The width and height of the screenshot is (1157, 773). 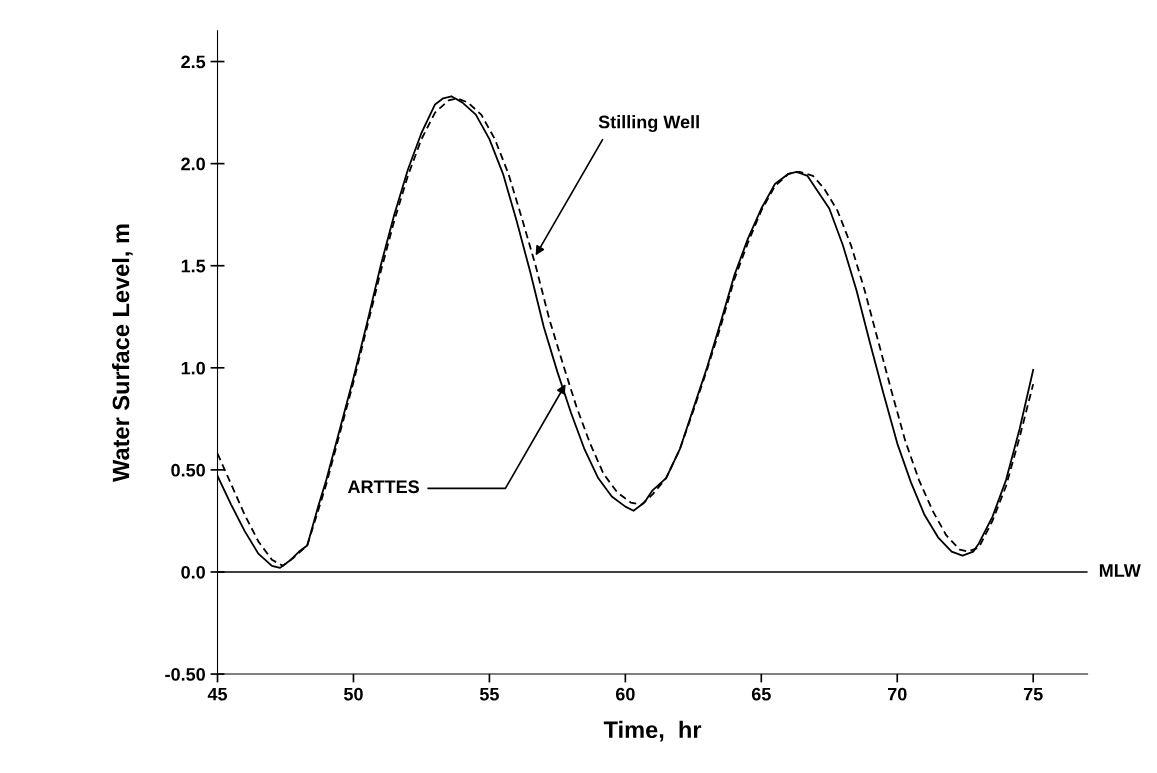 I want to click on y-tick-label: 2.0, so click(x=193, y=164).